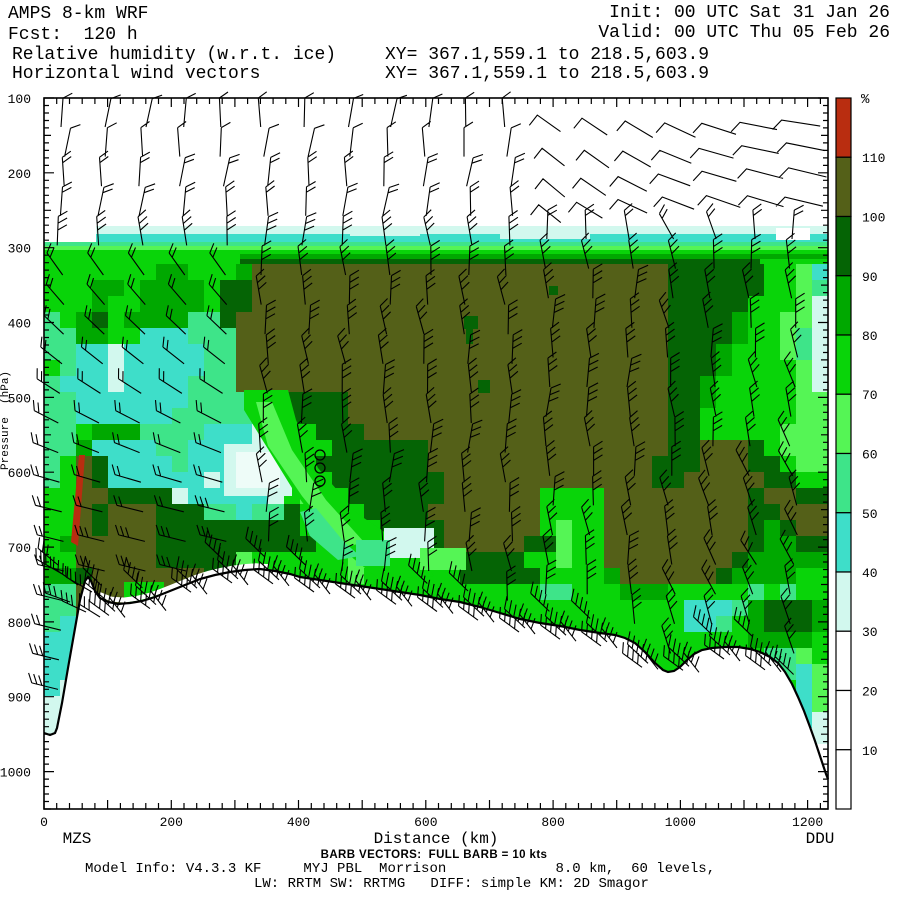 This screenshot has width=900, height=900. Describe the element at coordinates (870, 395) in the screenshot. I see `svg-text: 70` at that location.